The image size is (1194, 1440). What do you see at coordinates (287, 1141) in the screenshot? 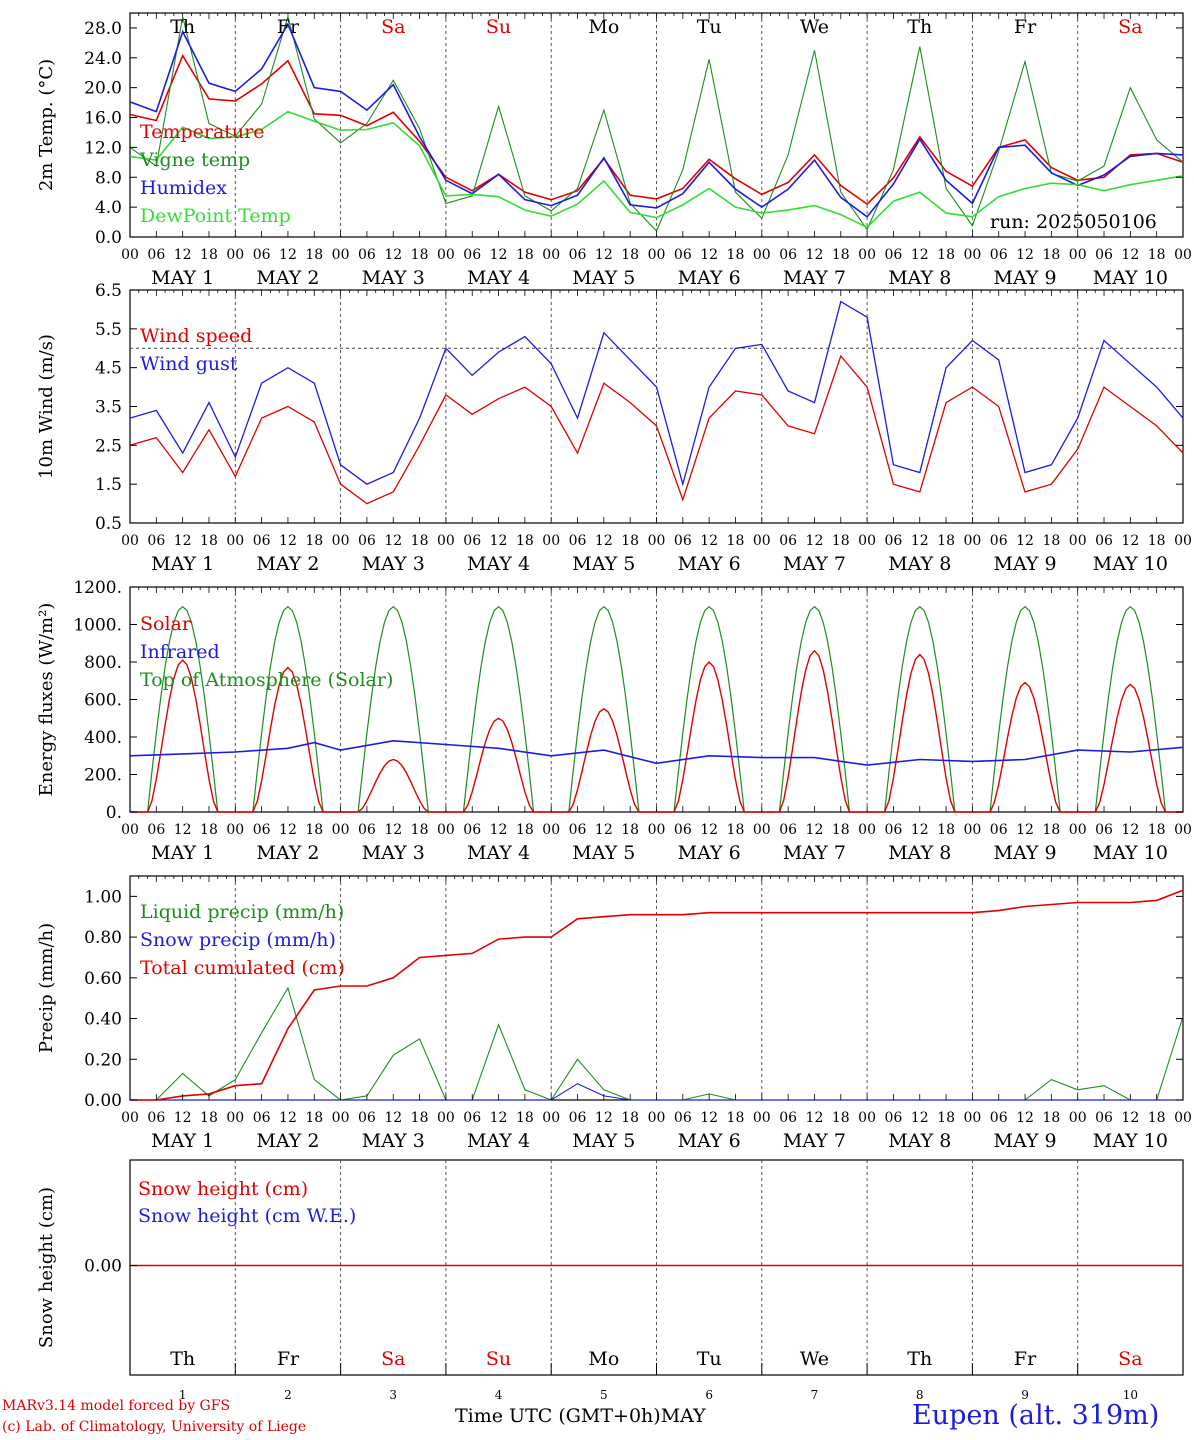
I see `precip-date-label: MAY 2` at bounding box center [287, 1141].